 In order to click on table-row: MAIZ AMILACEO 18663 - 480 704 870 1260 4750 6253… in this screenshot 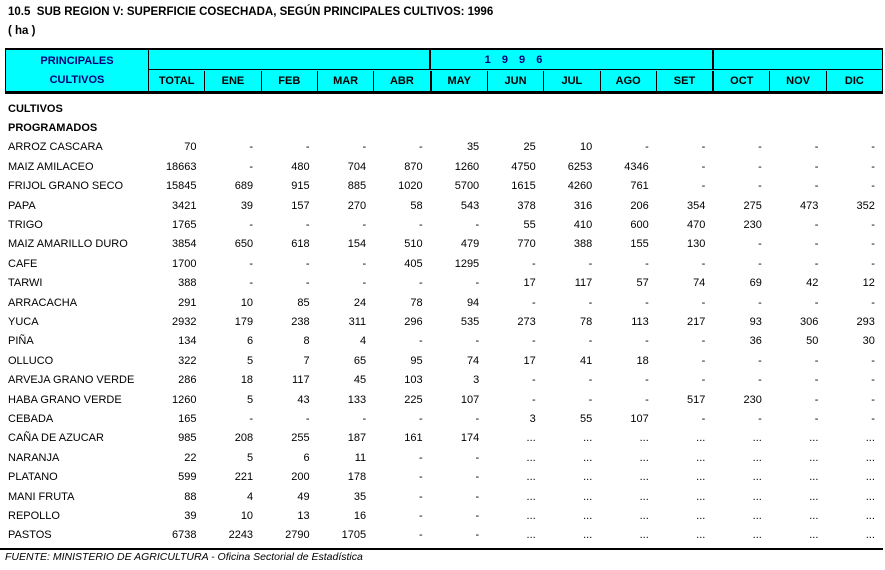, I will do `click(444, 166)`.